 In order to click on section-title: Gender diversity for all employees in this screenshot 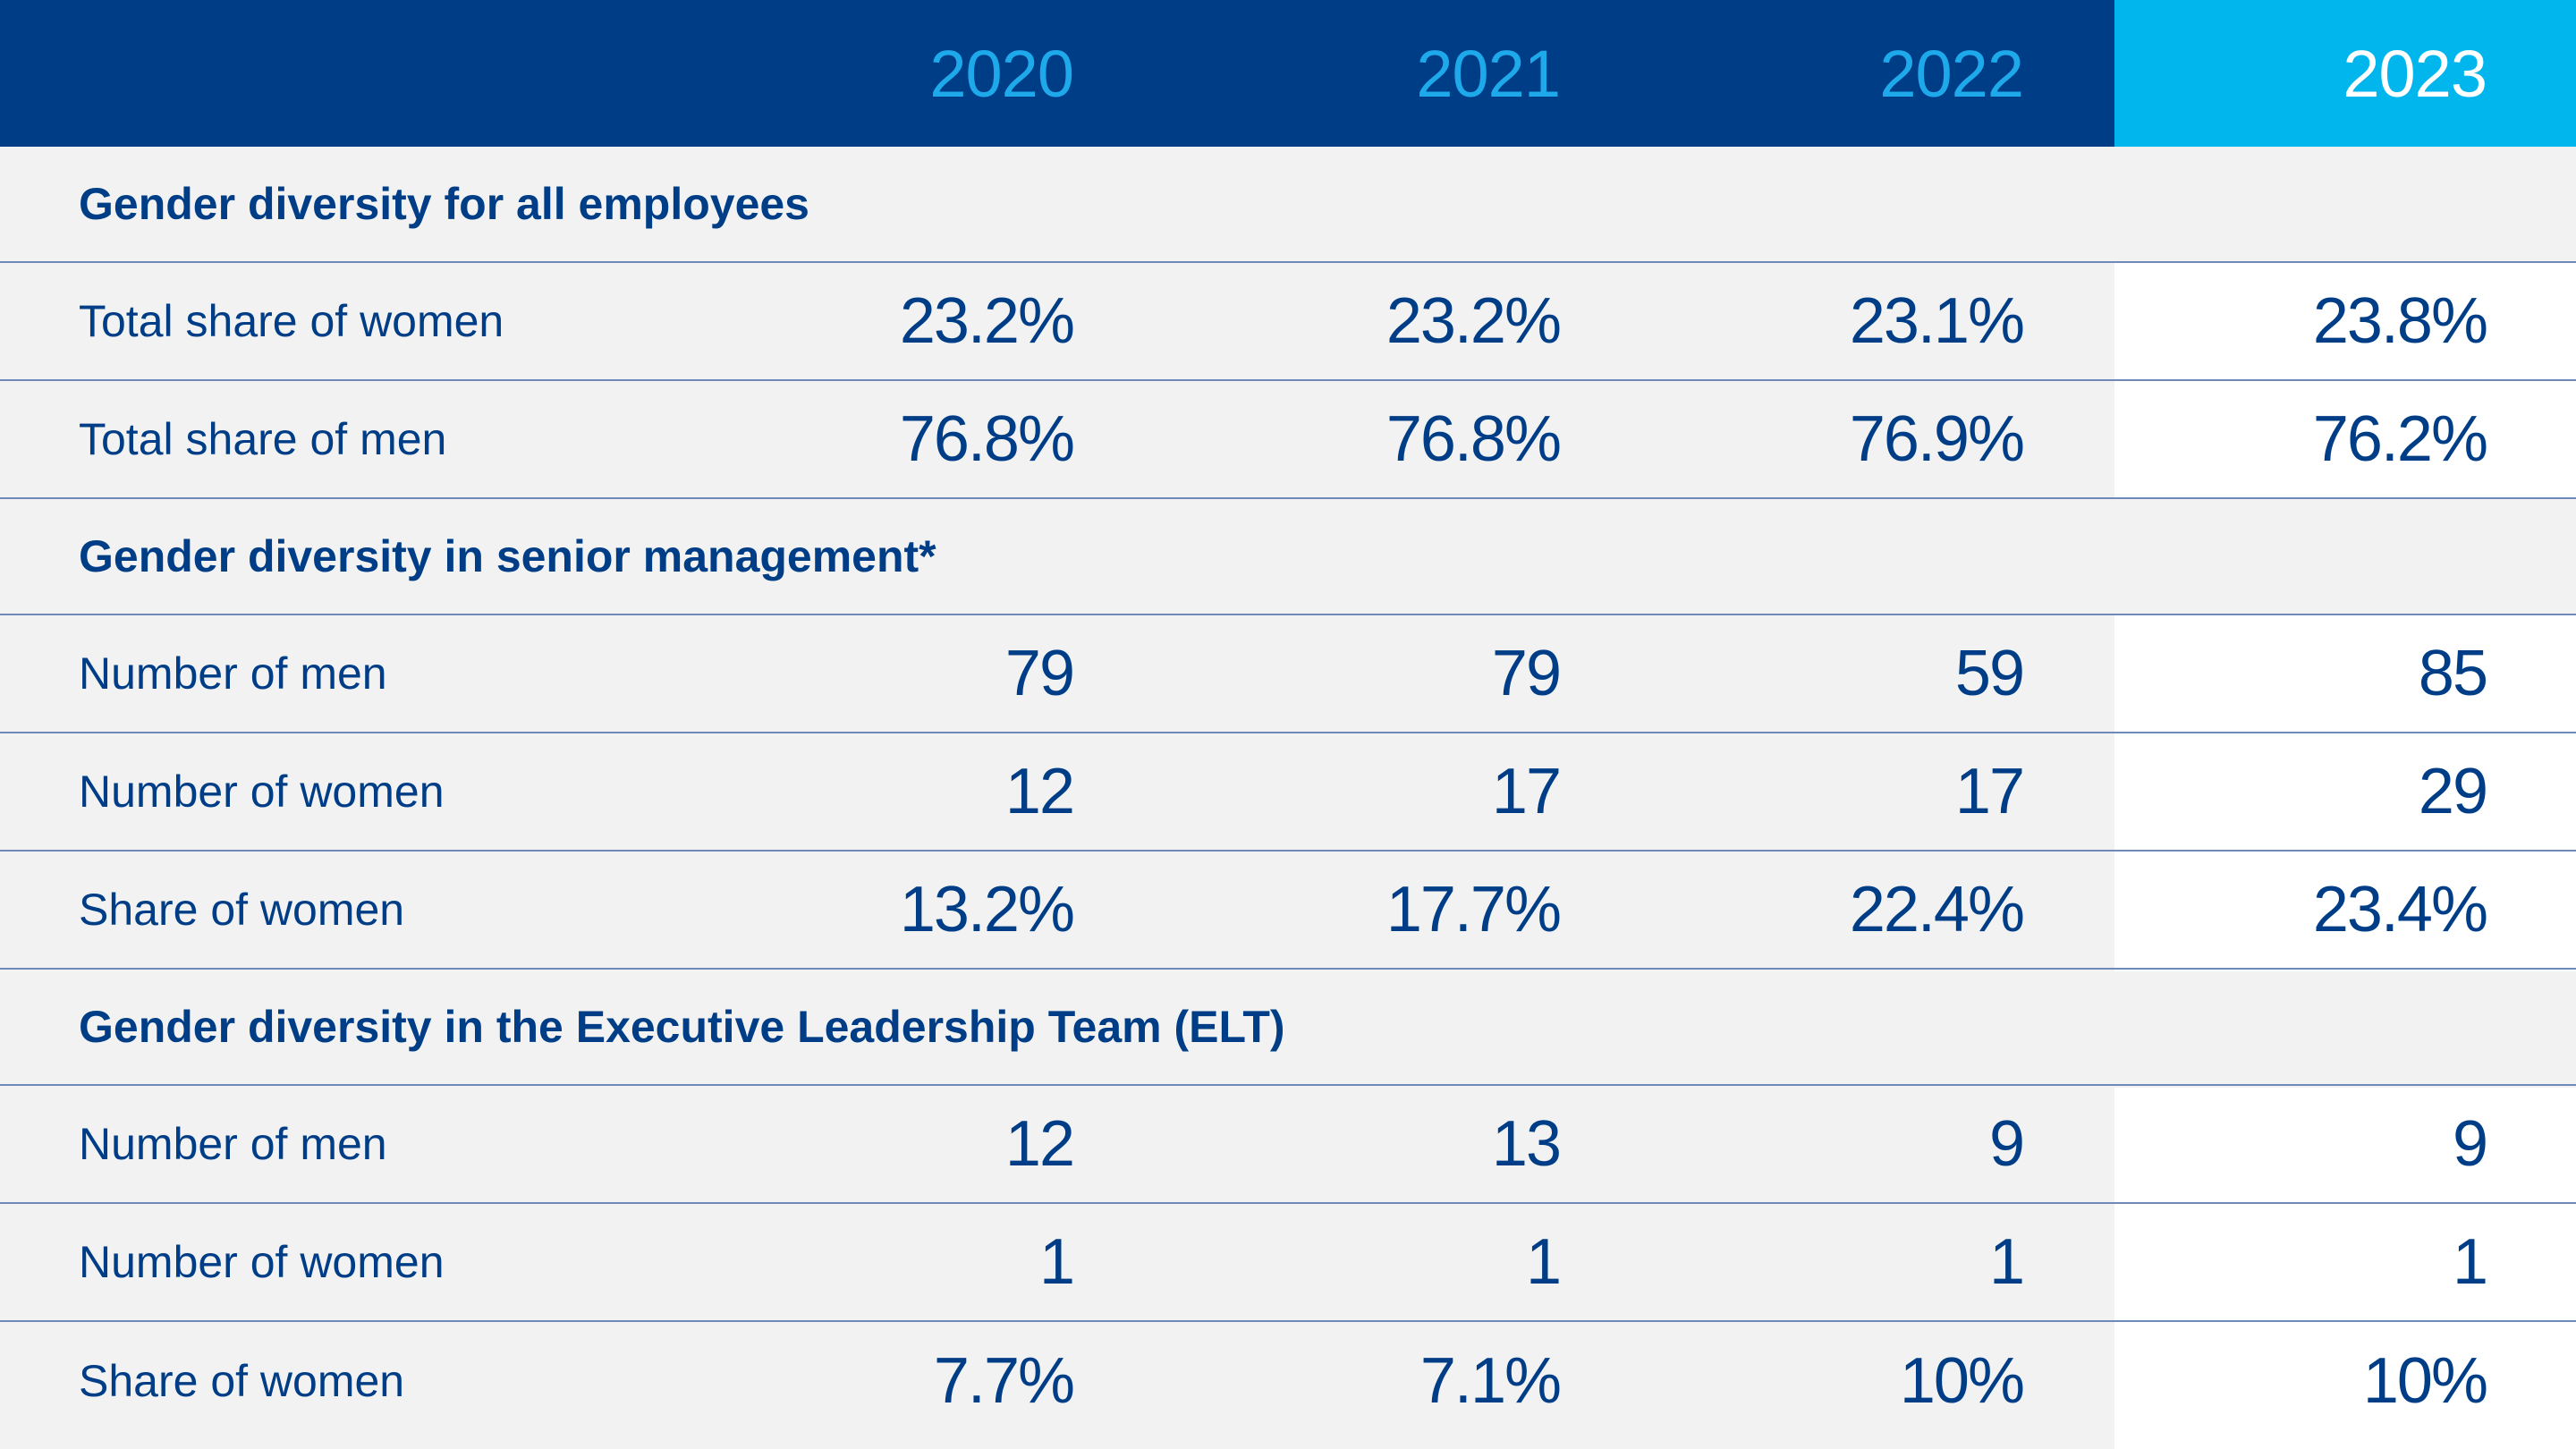, I will do `click(444, 204)`.